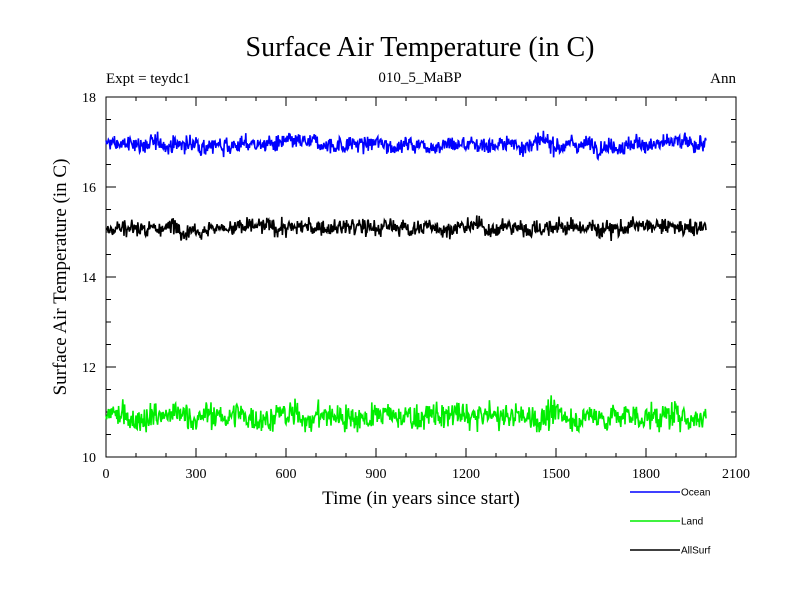  What do you see at coordinates (406, 228) in the screenshot?
I see `series-line-allsurf` at bounding box center [406, 228].